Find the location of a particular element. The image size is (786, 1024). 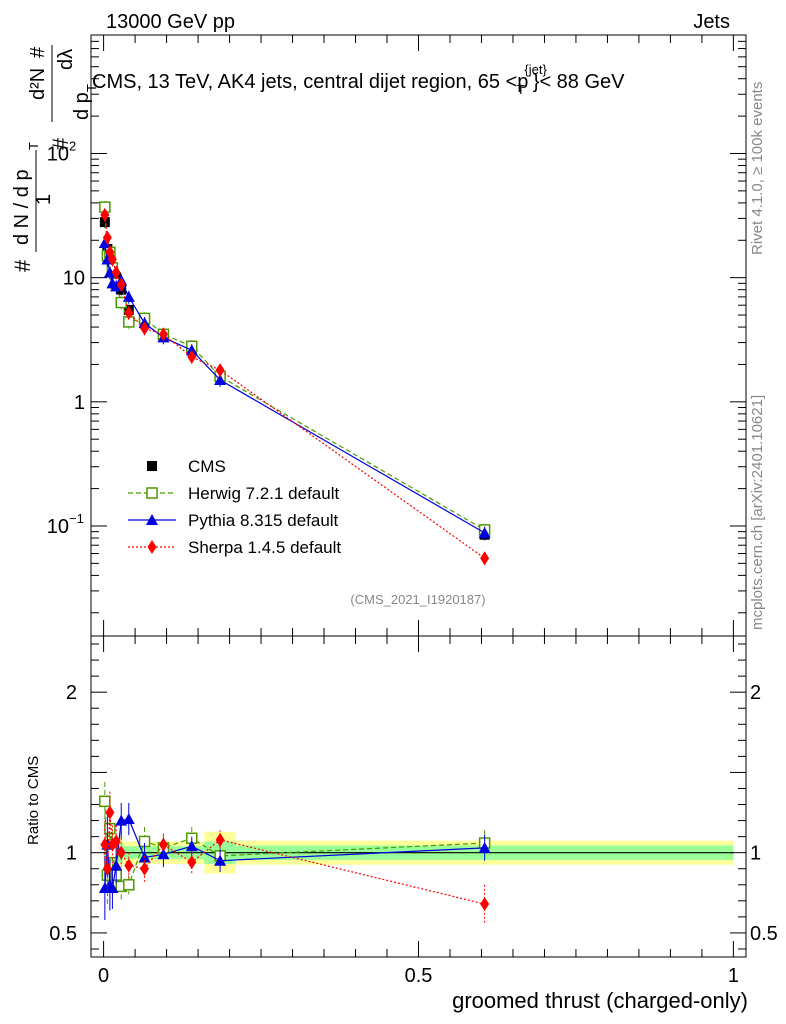

x-tick-label: 0 is located at coordinates (103, 976).